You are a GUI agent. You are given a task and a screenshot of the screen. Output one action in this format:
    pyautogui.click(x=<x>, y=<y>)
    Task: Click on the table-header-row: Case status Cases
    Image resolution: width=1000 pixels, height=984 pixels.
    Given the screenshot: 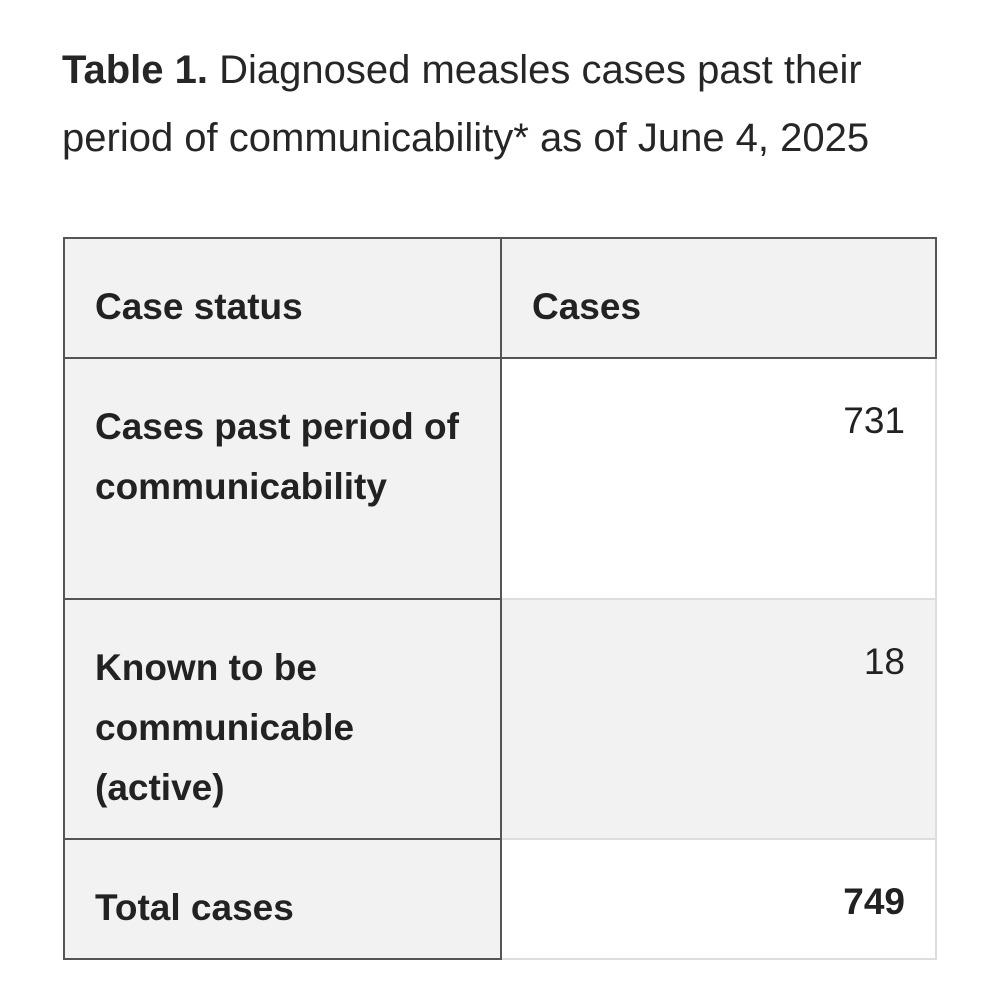 What is the action you would take?
    pyautogui.click(x=500, y=298)
    